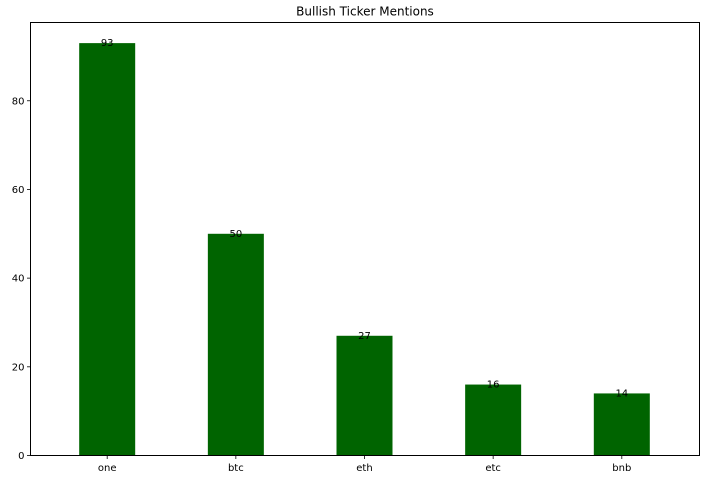 The width and height of the screenshot is (727, 487). What do you see at coordinates (18, 190) in the screenshot?
I see `y-tick-label-60: 60` at bounding box center [18, 190].